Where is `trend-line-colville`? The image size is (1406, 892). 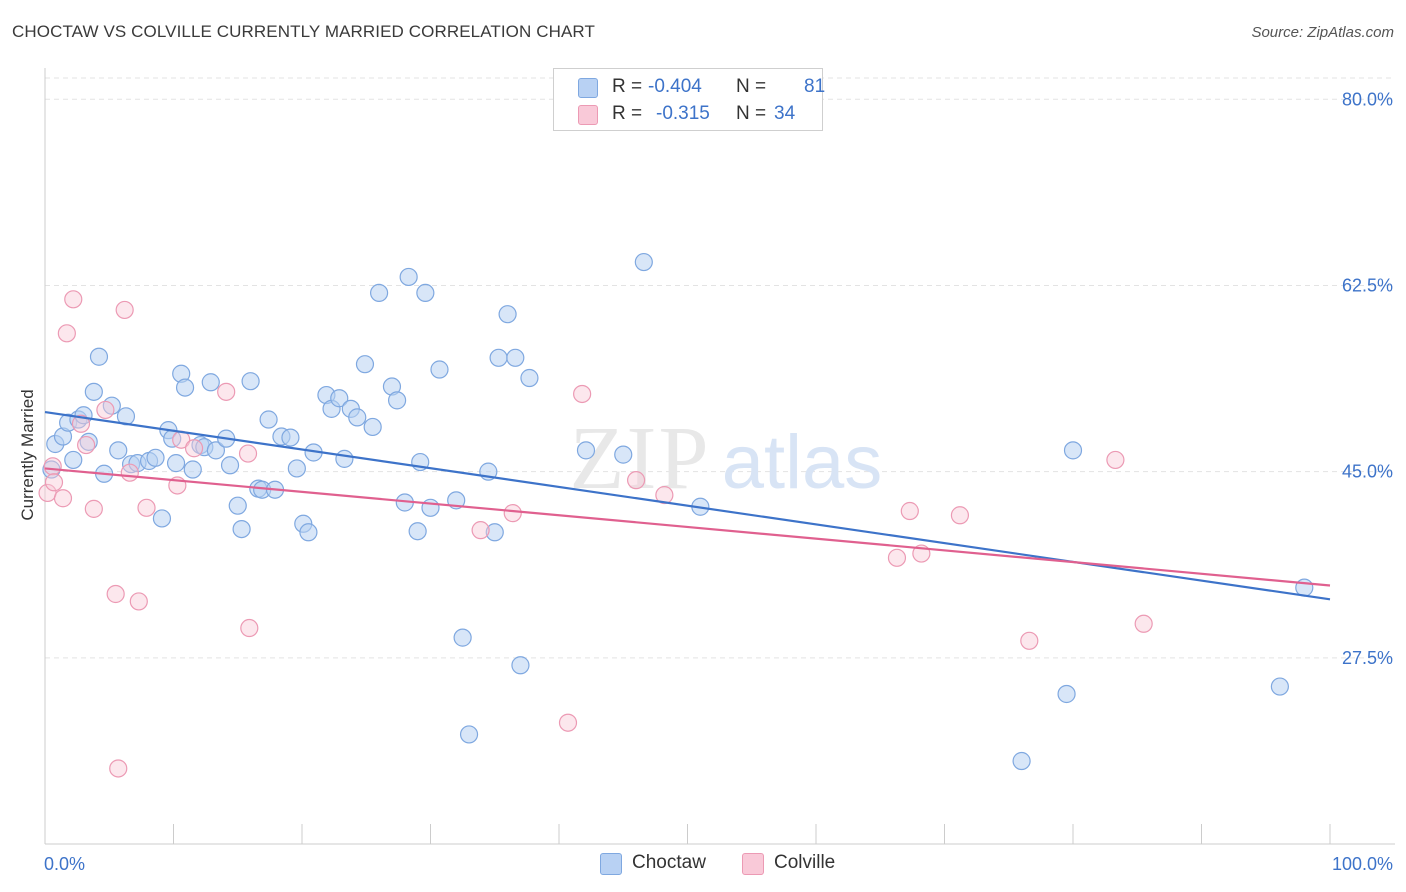 trend-line-colville is located at coordinates (687, 527).